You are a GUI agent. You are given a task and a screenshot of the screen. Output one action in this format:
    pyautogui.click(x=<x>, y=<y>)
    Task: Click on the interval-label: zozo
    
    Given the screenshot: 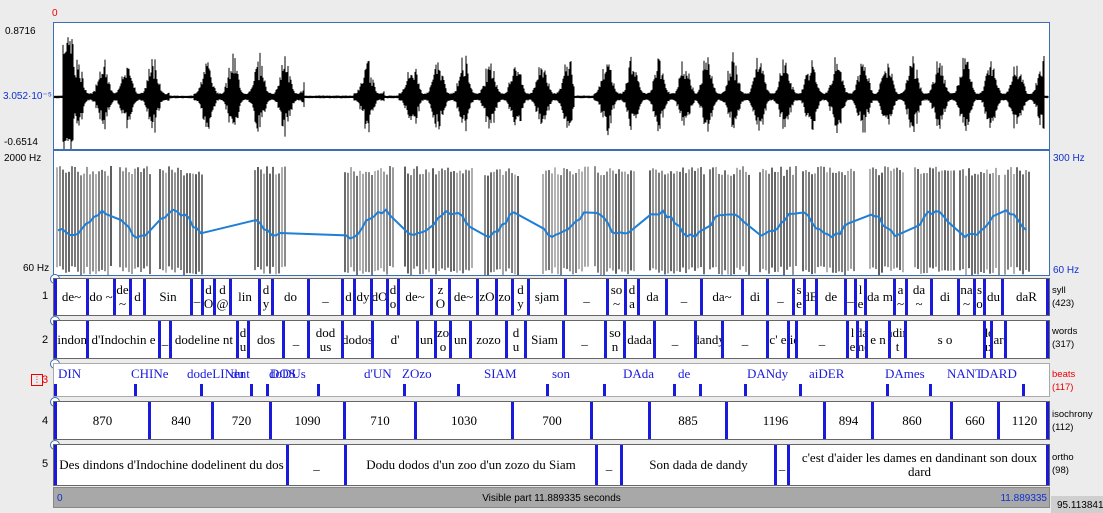 What is the action you would take?
    pyautogui.click(x=488, y=339)
    